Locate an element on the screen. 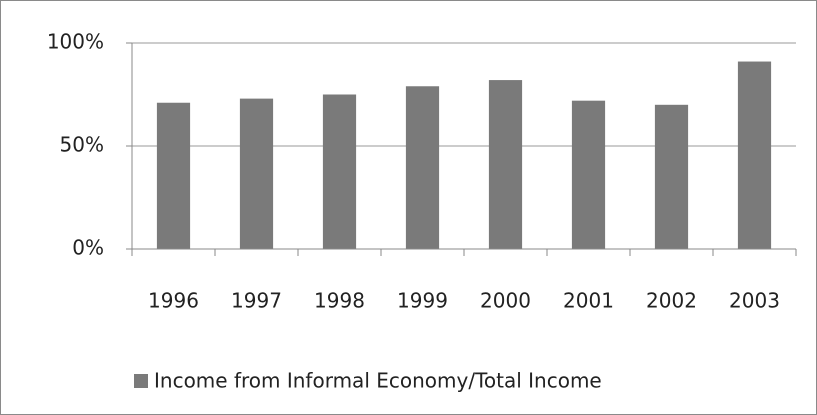  x-tick-label: 1999 is located at coordinates (422, 301).